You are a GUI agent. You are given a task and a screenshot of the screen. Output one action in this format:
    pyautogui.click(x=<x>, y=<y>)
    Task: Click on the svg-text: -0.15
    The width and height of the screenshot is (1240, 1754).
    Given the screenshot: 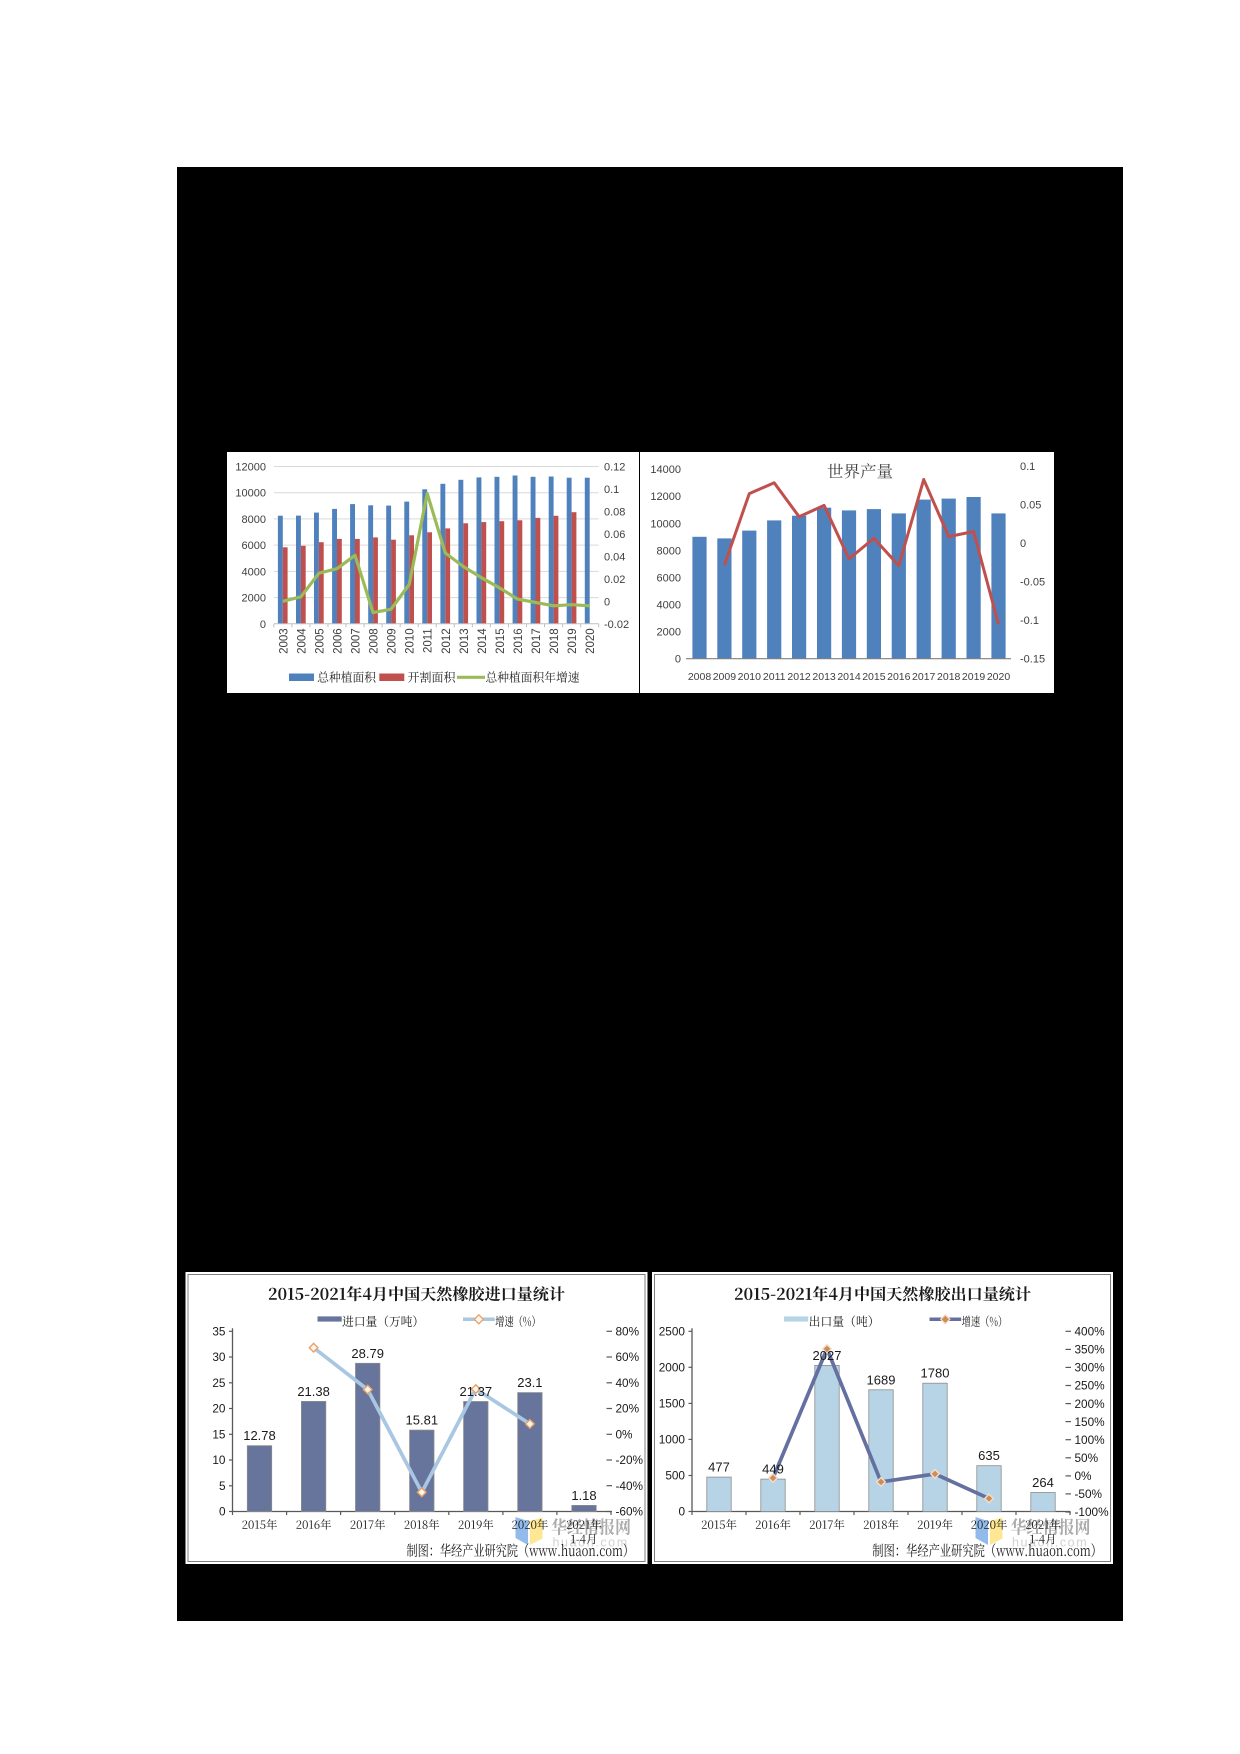 What is the action you would take?
    pyautogui.click(x=1032, y=660)
    